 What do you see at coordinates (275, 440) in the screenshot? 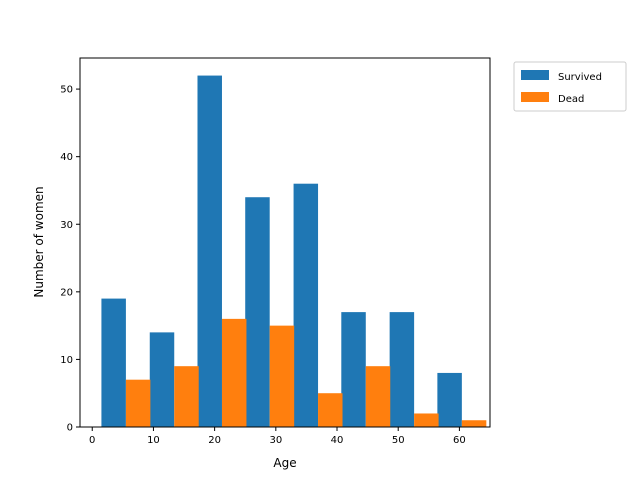
I see `x-tick-label: 30` at bounding box center [275, 440].